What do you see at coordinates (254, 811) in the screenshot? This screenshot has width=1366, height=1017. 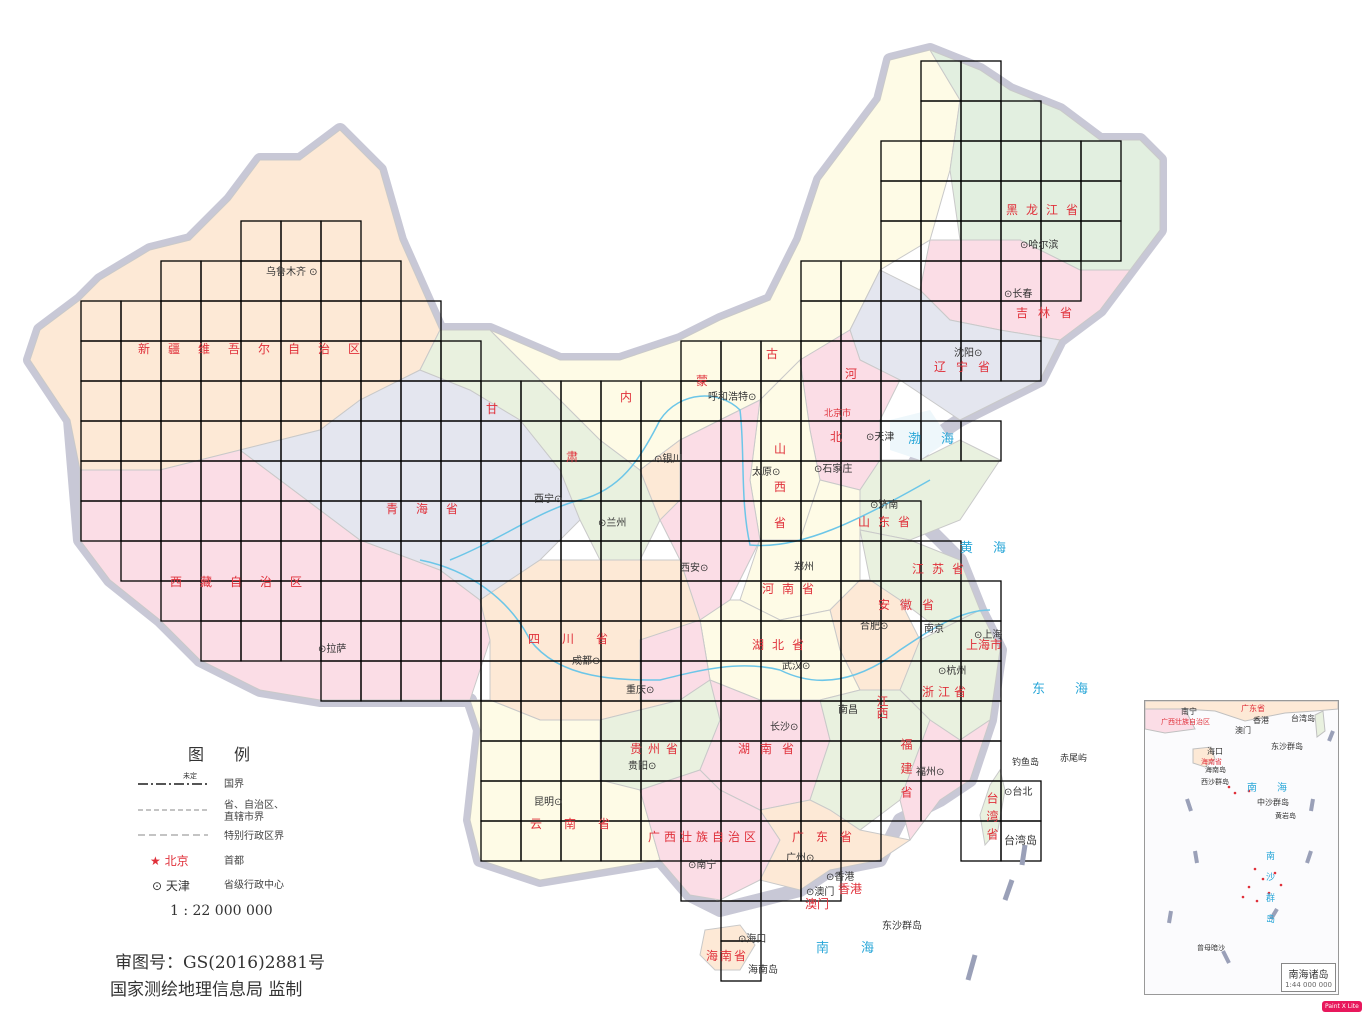 I see `legend-province-border-label: 省、自治区、 直辖市界` at bounding box center [254, 811].